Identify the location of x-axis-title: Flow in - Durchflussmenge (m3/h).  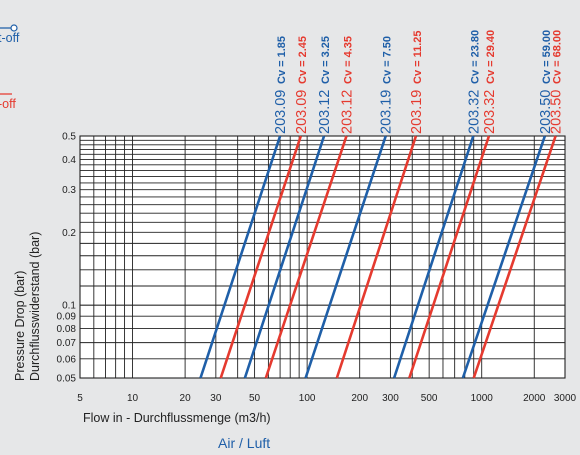
(177, 418).